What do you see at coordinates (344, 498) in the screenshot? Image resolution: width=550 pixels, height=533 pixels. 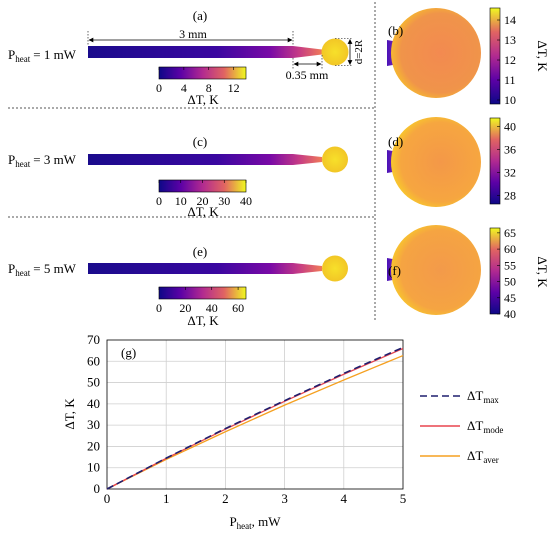 I see `x-tick-label: 4` at bounding box center [344, 498].